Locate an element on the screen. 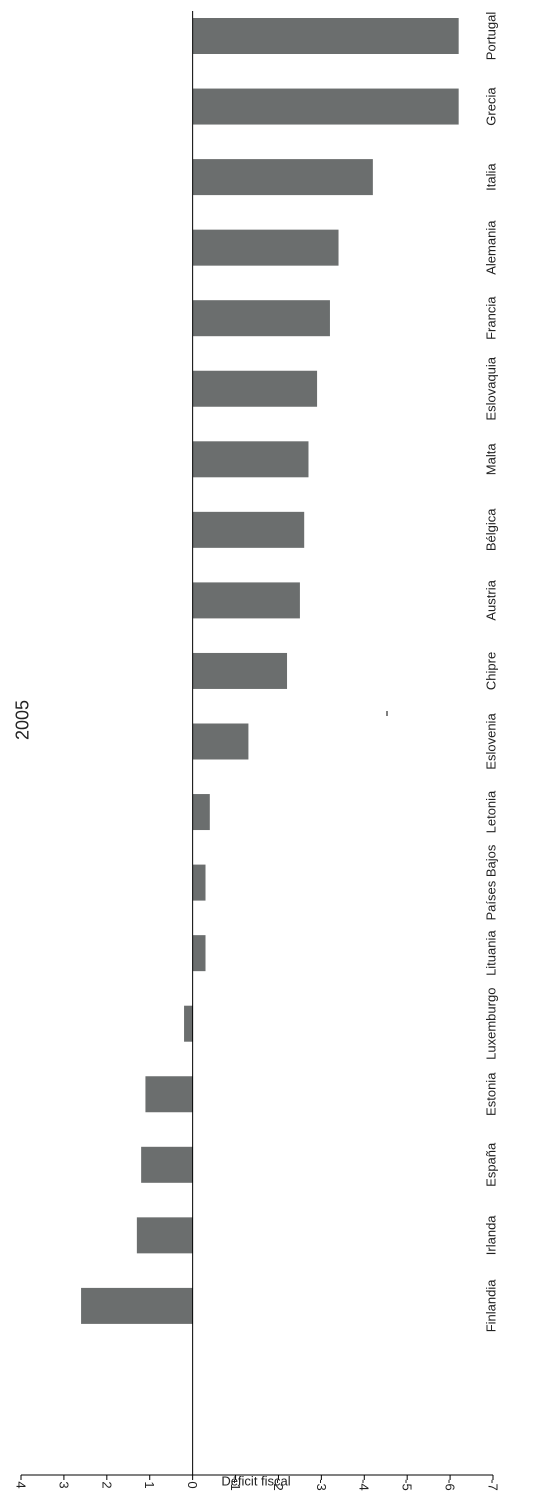 Image resolution: width=554 pixels, height=1499 pixels. x-ticks-group: 4 3 2 1 0 -1 -2 -3 -4 -5 -6 -7 is located at coordinates (256, 1483).